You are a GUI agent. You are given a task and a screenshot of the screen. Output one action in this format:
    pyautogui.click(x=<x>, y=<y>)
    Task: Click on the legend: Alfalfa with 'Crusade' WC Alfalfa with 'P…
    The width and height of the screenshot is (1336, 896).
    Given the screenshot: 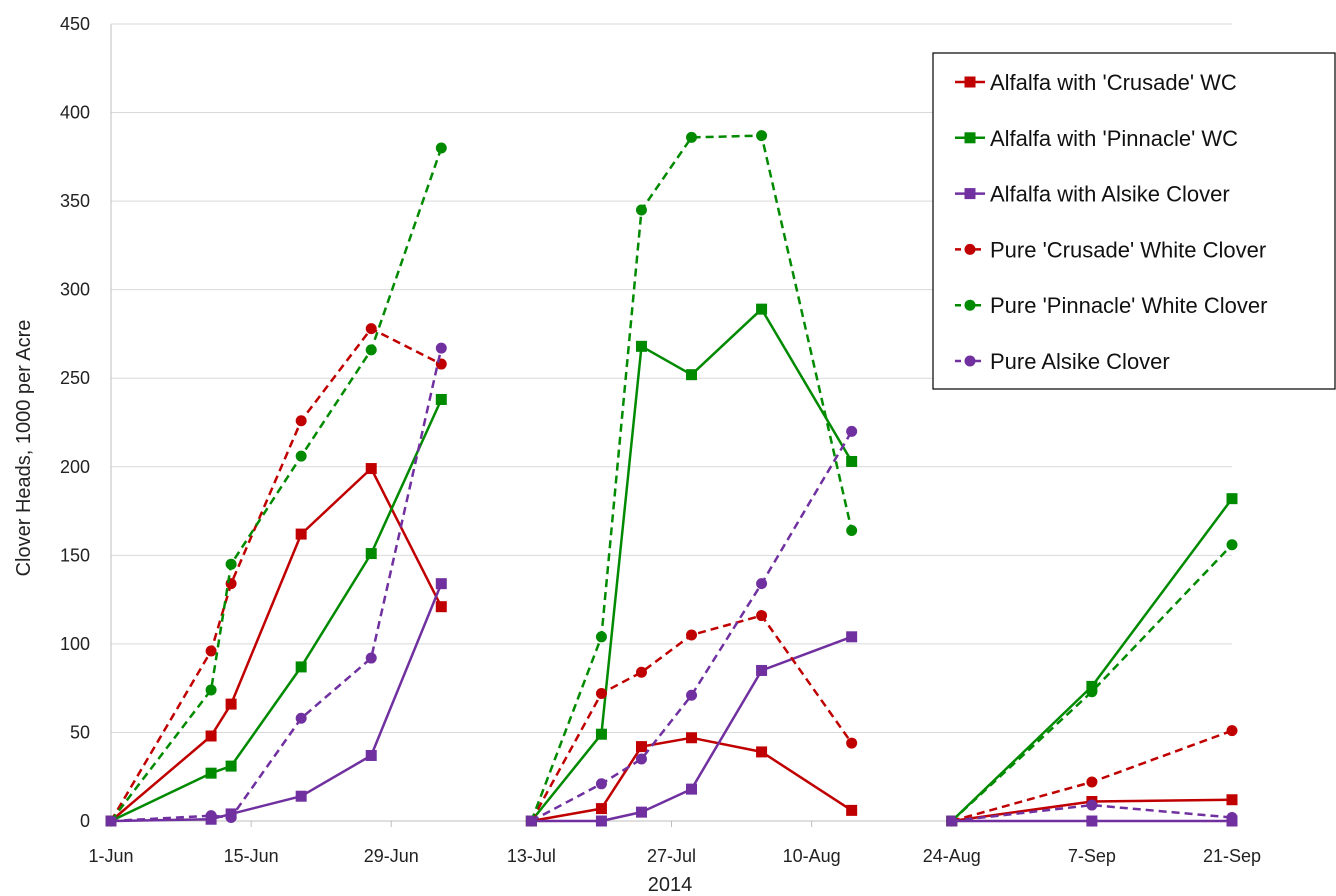 What is the action you would take?
    pyautogui.click(x=1134, y=221)
    